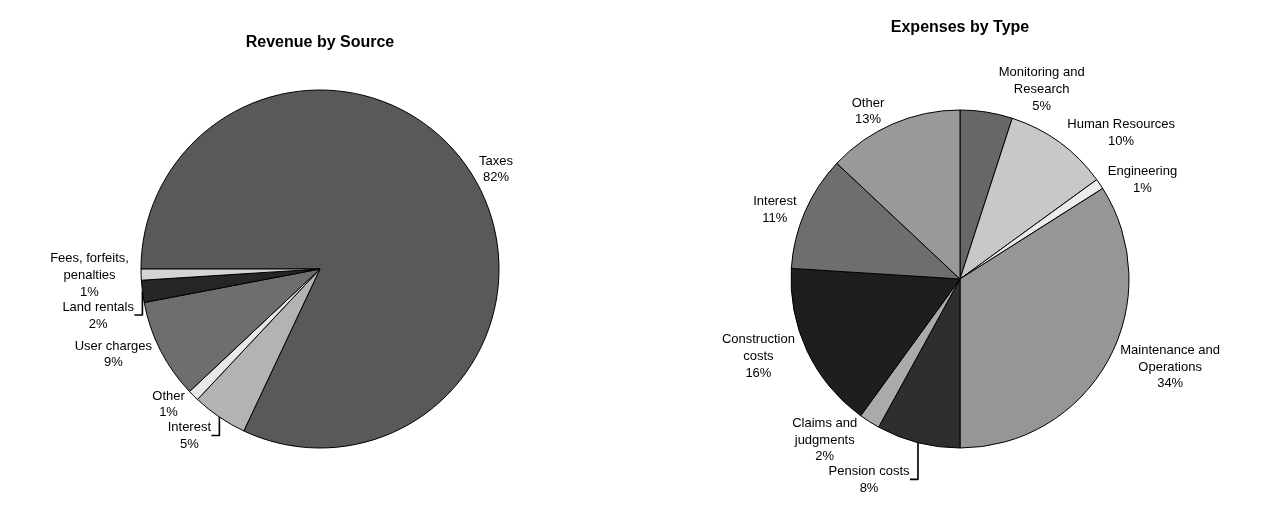 The width and height of the screenshot is (1281, 508). I want to click on slice-label: Claims and judgments, so click(825, 430).